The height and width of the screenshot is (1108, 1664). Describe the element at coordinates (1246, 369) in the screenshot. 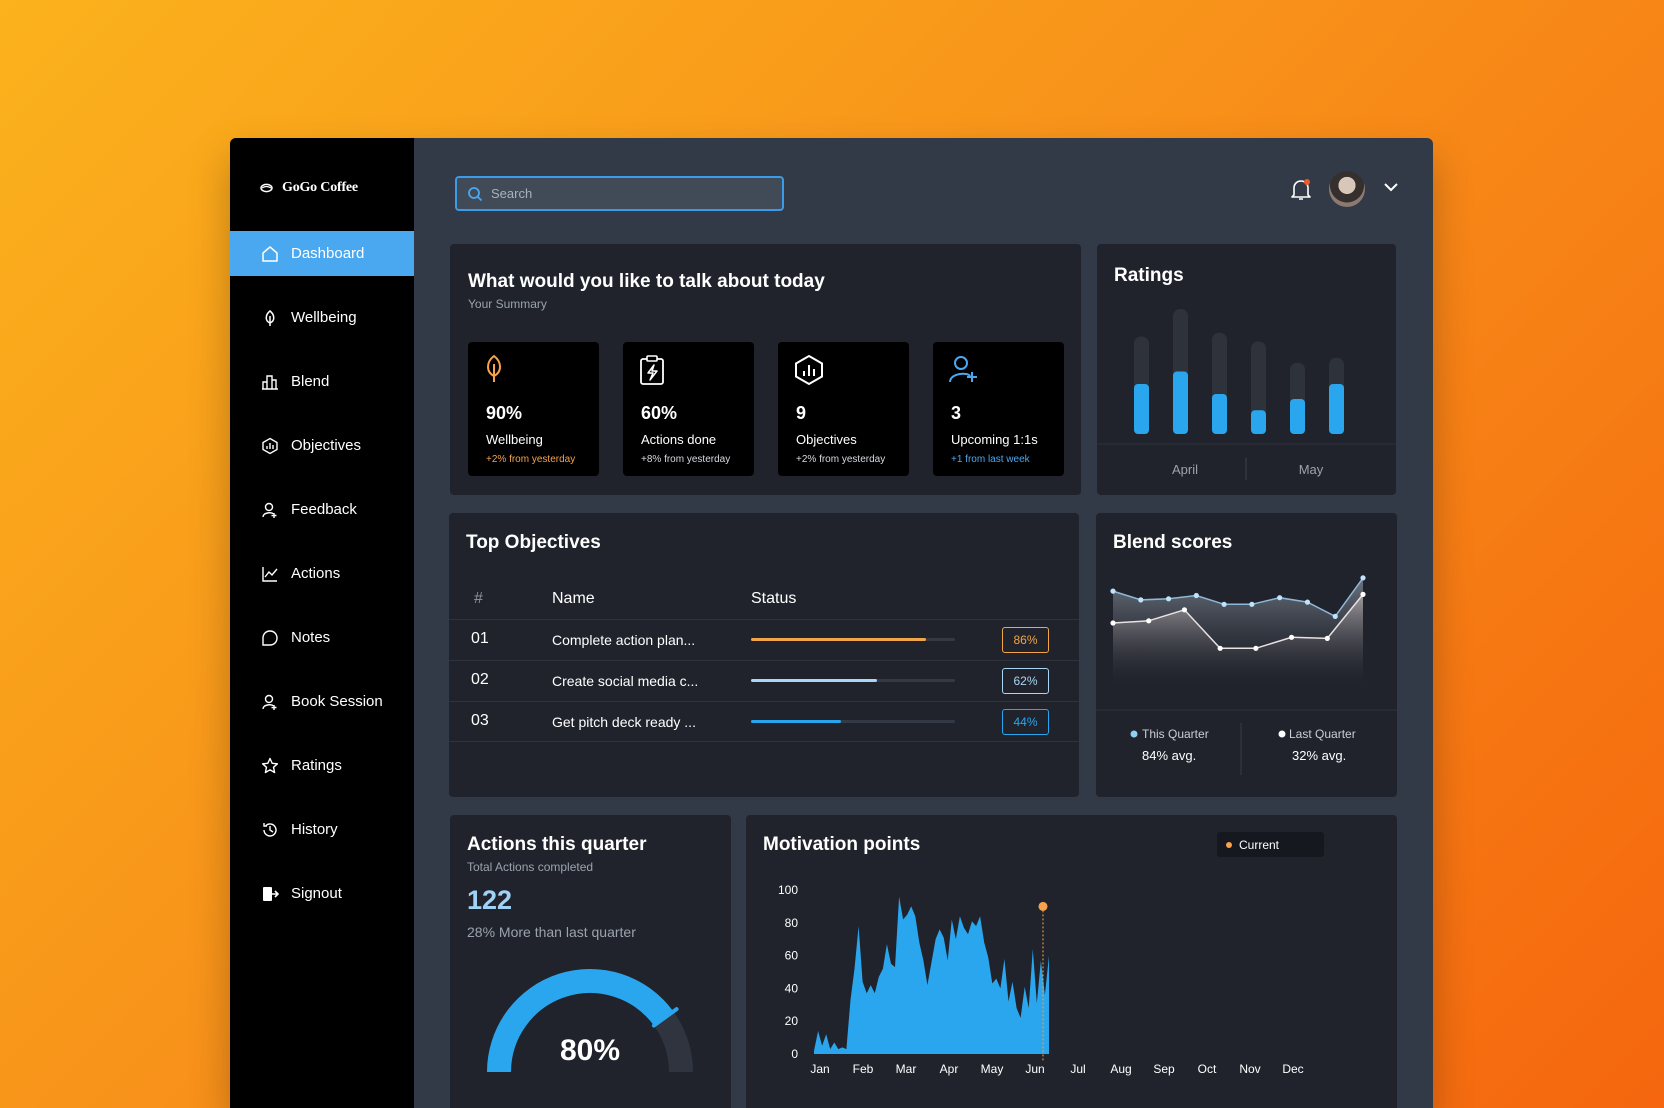

I see `ratings-card: Ratings April May` at that location.